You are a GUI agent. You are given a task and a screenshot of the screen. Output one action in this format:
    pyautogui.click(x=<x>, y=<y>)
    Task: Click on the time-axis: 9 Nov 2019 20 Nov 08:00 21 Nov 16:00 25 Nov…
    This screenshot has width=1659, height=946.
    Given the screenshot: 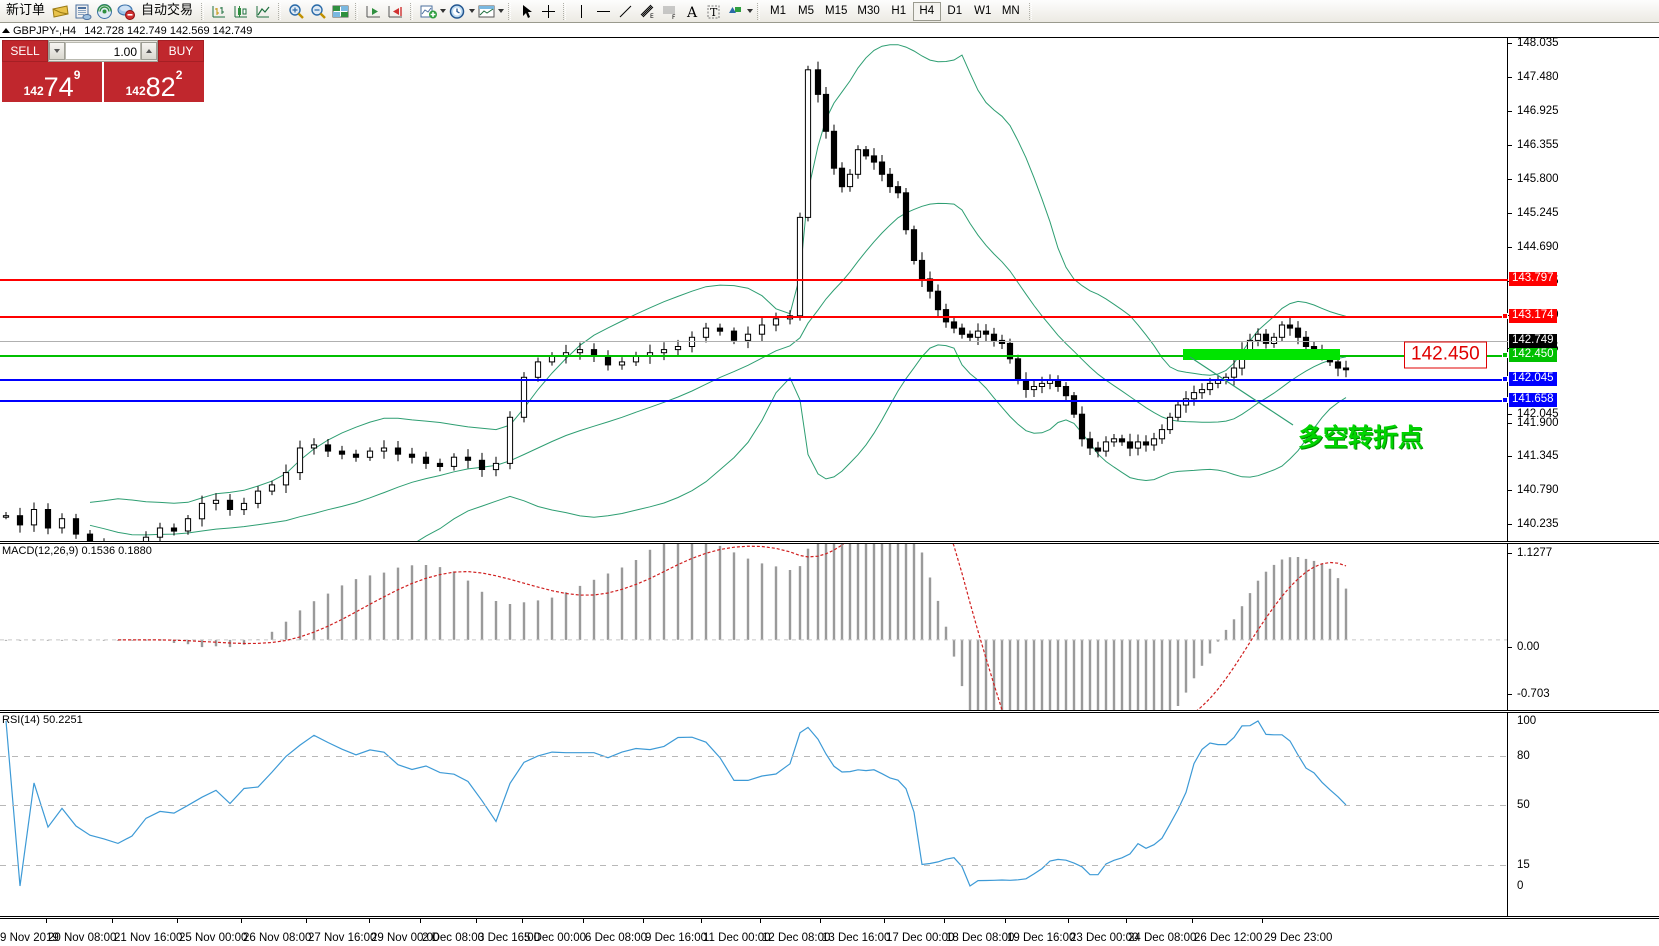 What is the action you would take?
    pyautogui.click(x=829, y=932)
    